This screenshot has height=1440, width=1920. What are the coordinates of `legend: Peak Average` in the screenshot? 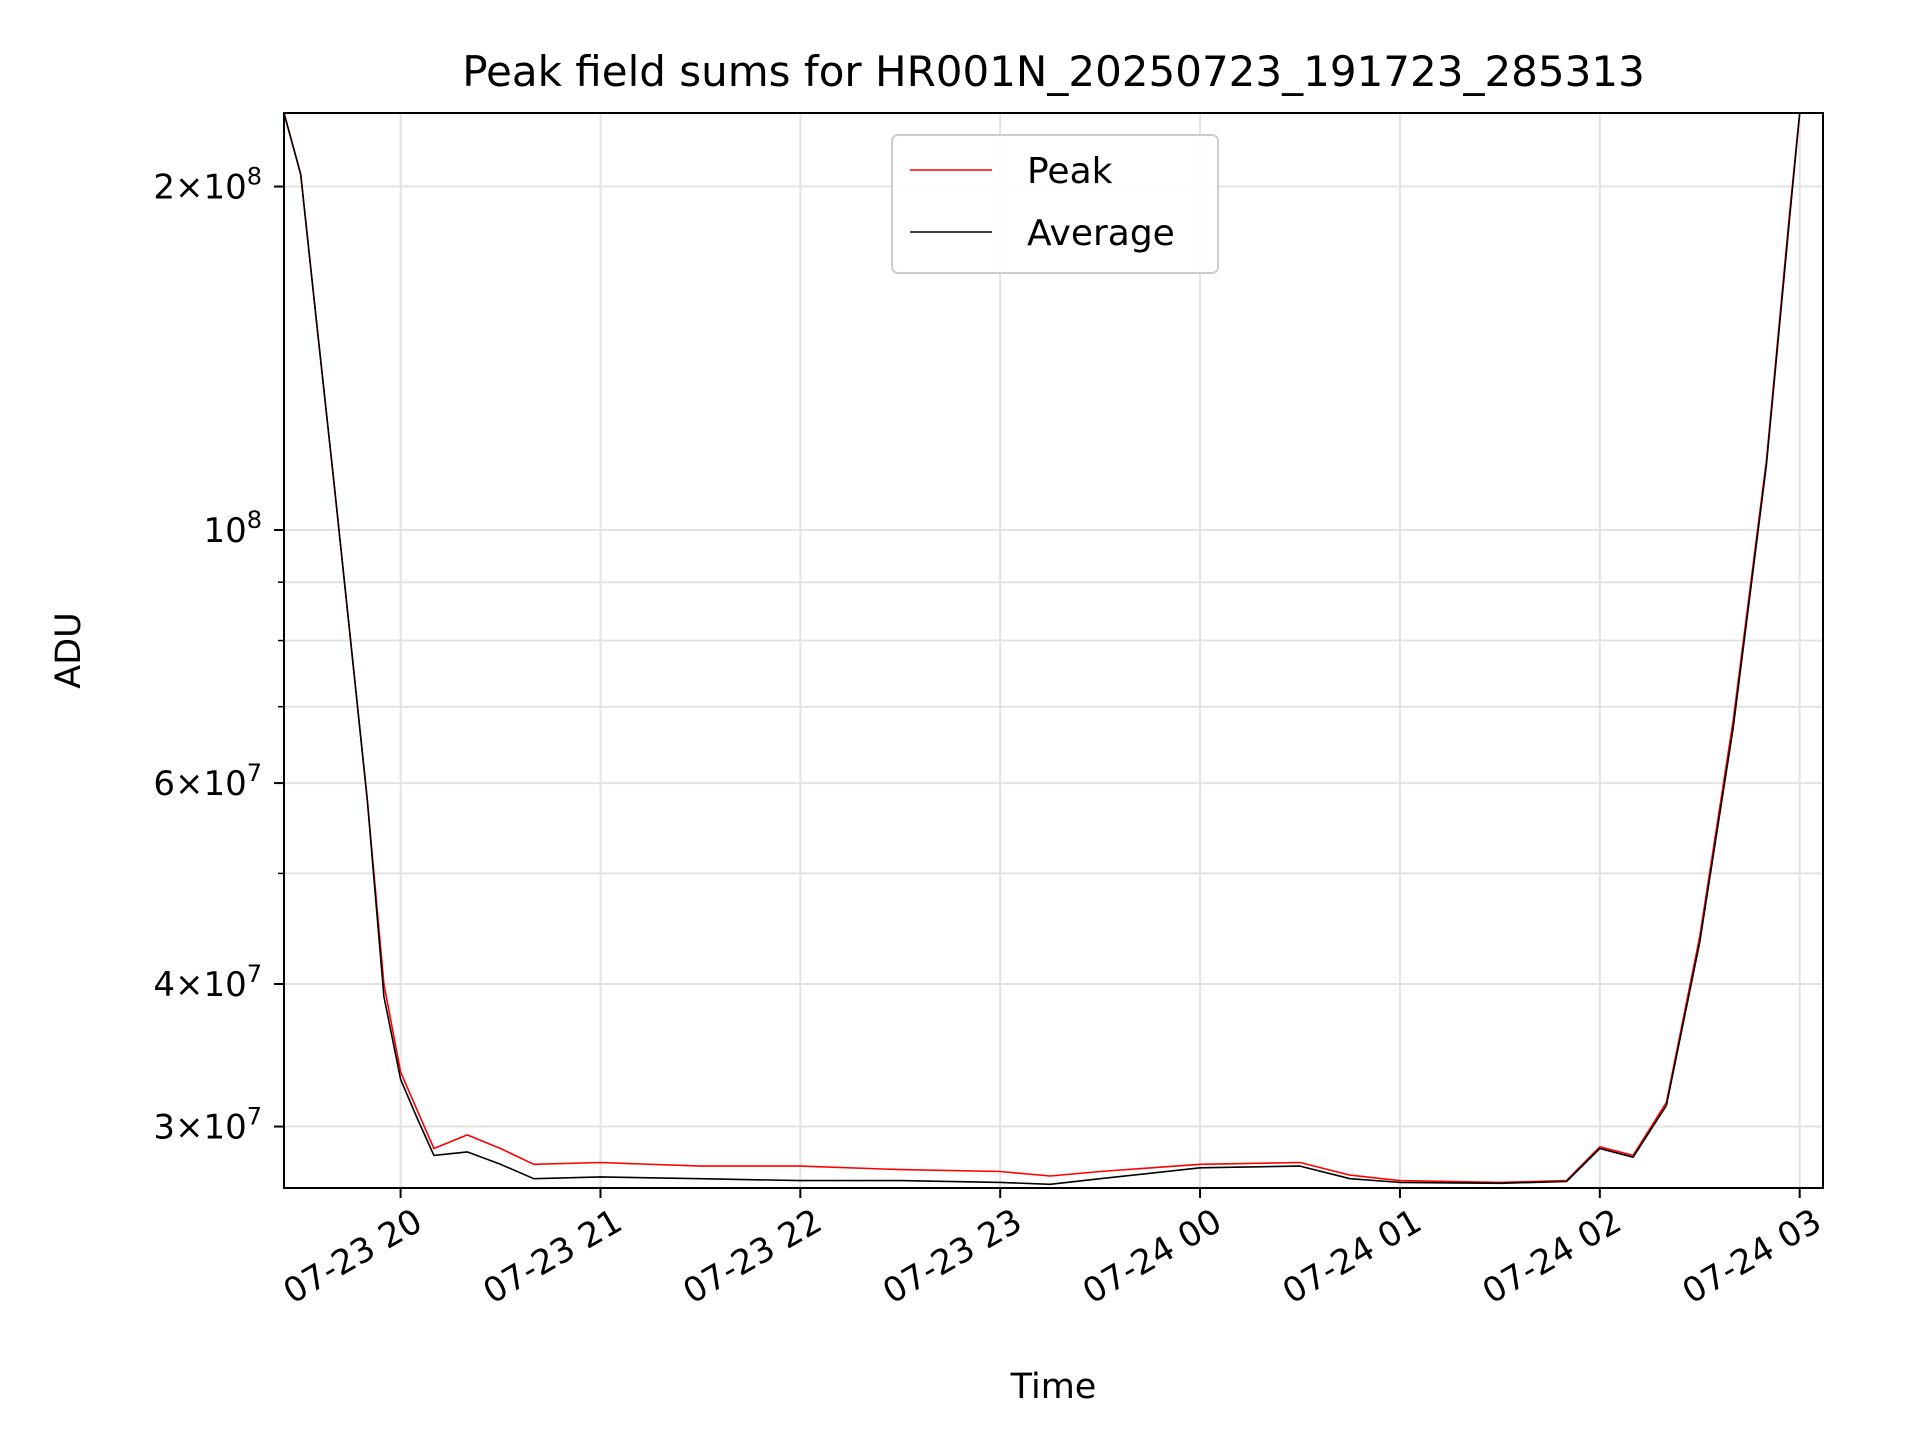 It's located at (1055, 204).